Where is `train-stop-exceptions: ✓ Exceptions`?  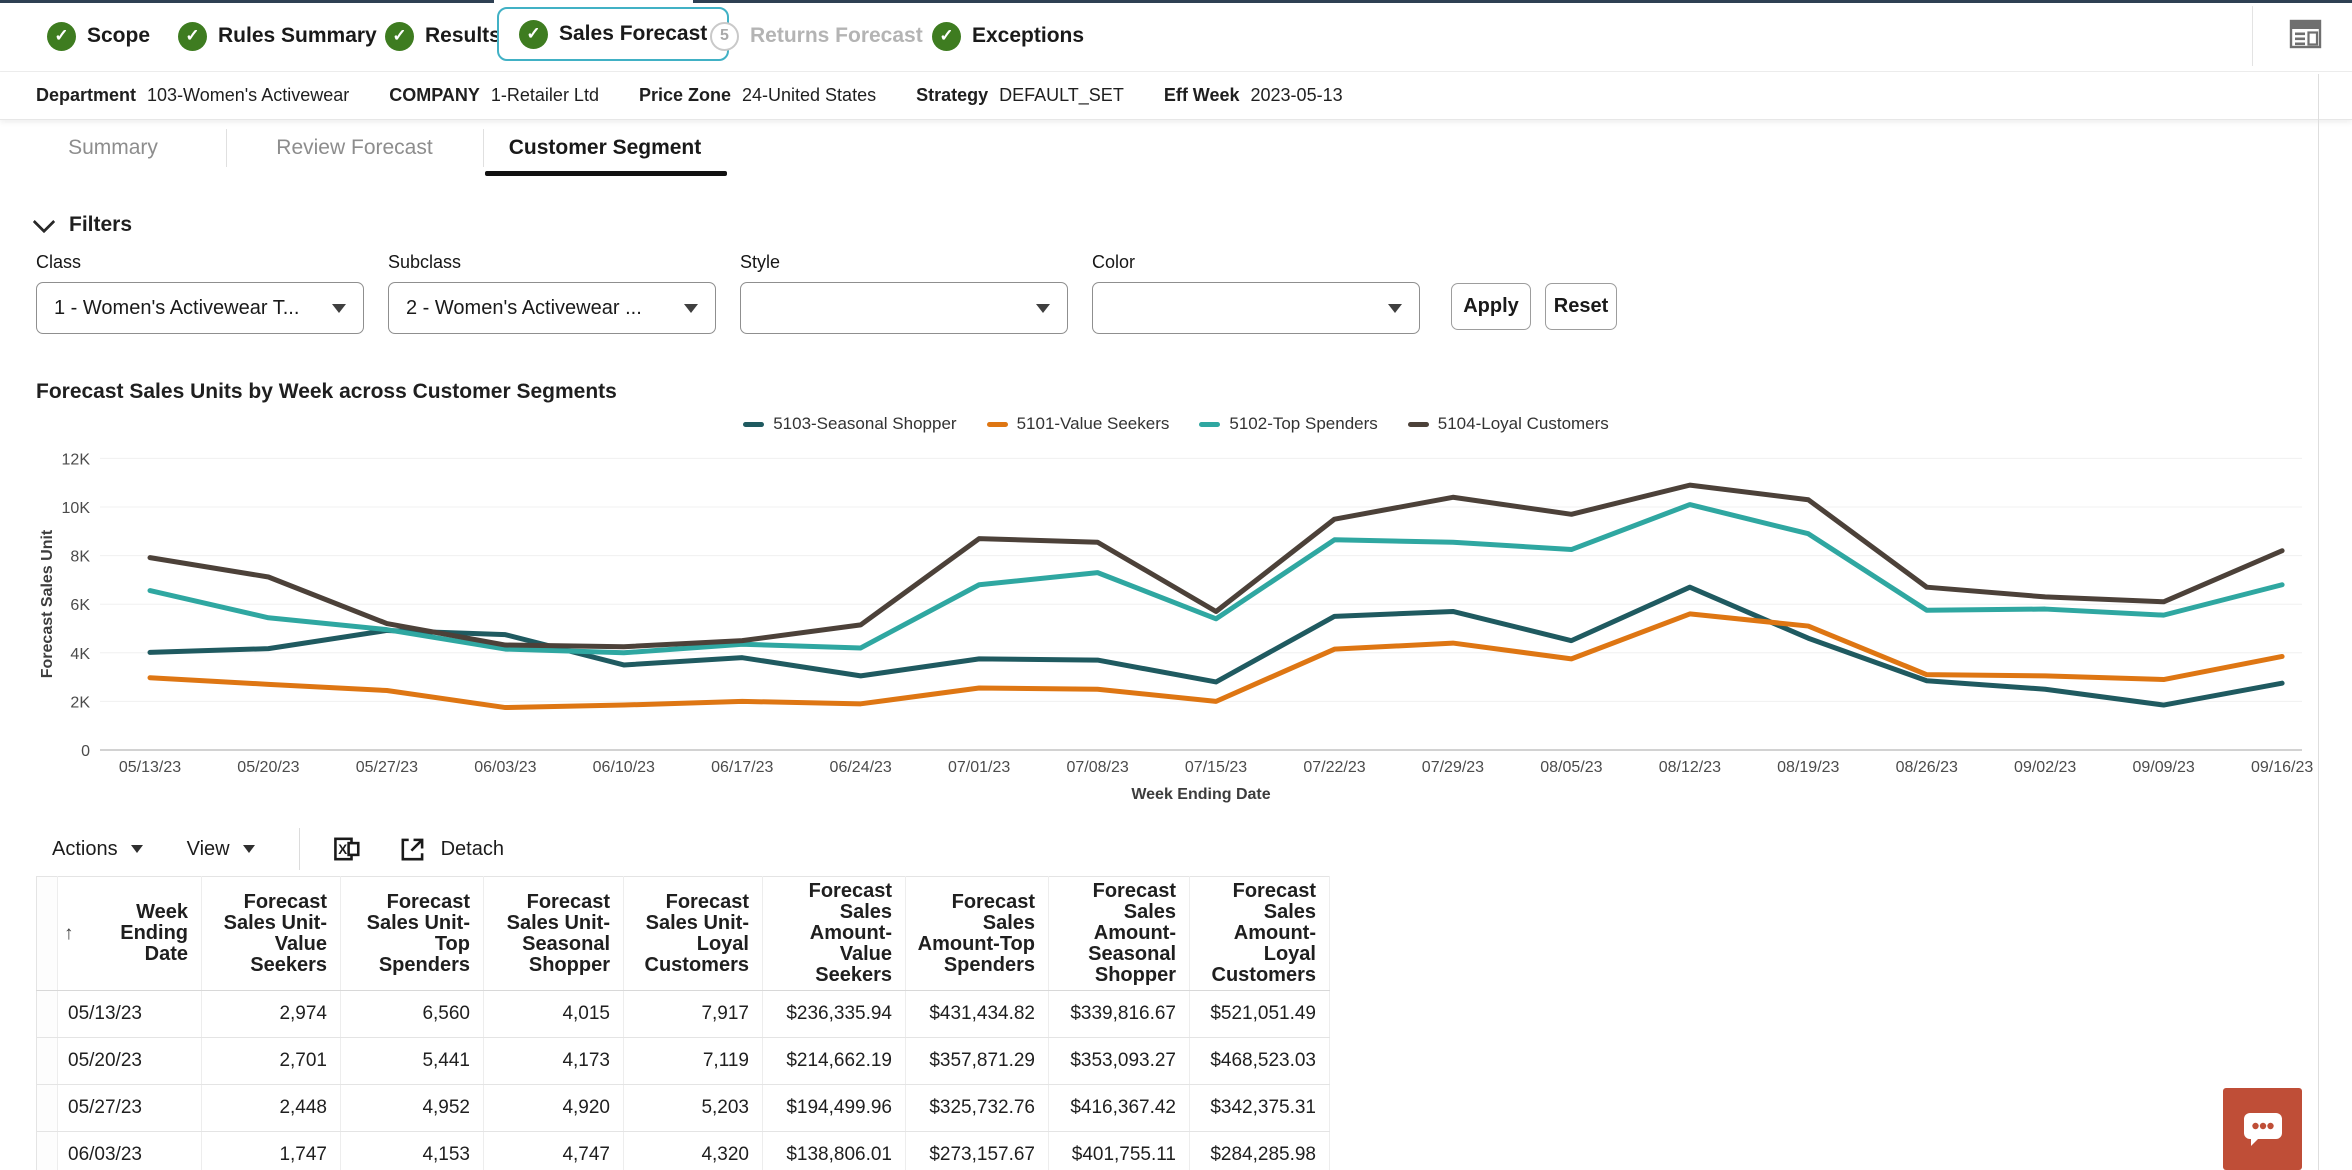
train-stop-exceptions: ✓ Exceptions is located at coordinates (1008, 36).